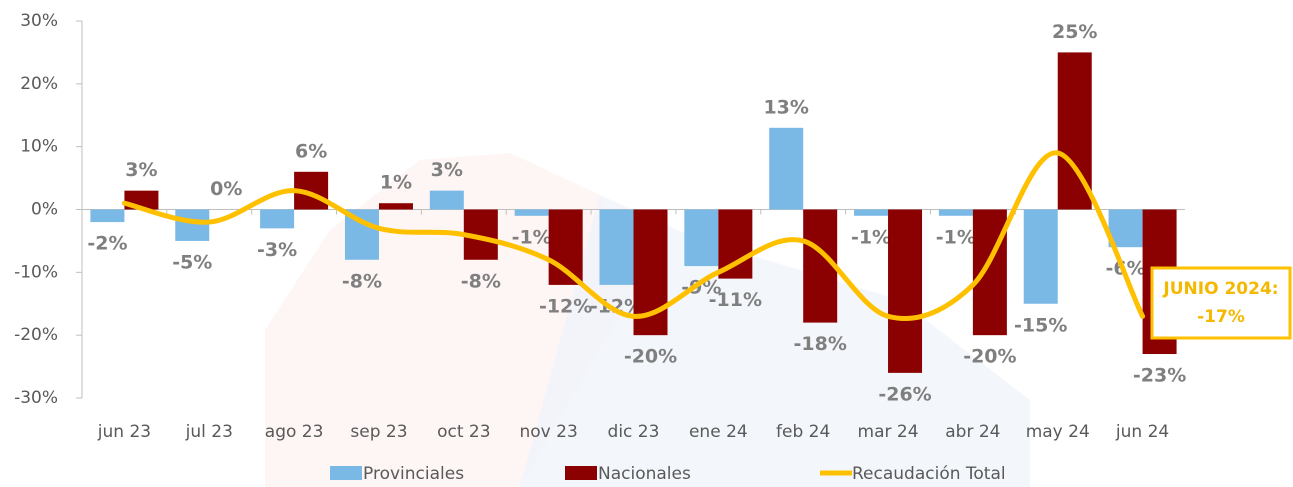 This screenshot has width=1293, height=487. Describe the element at coordinates (1040, 325) in the screenshot. I see `data-label: -15%` at that location.